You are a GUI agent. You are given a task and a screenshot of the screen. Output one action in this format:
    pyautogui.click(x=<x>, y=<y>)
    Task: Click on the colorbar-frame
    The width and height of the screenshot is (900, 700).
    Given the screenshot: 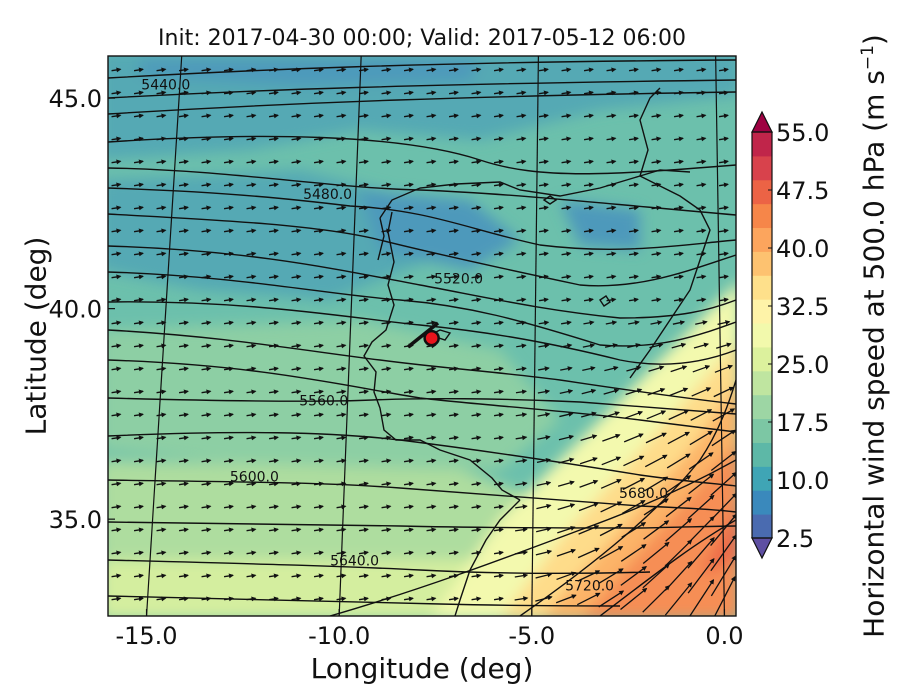 What is the action you would take?
    pyautogui.click(x=762, y=335)
    